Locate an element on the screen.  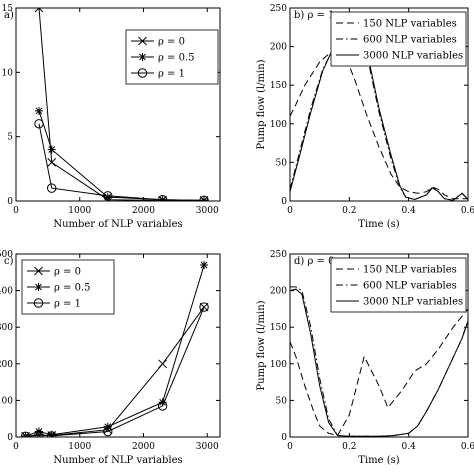
panel-title: c) is located at coordinates (9, 261).